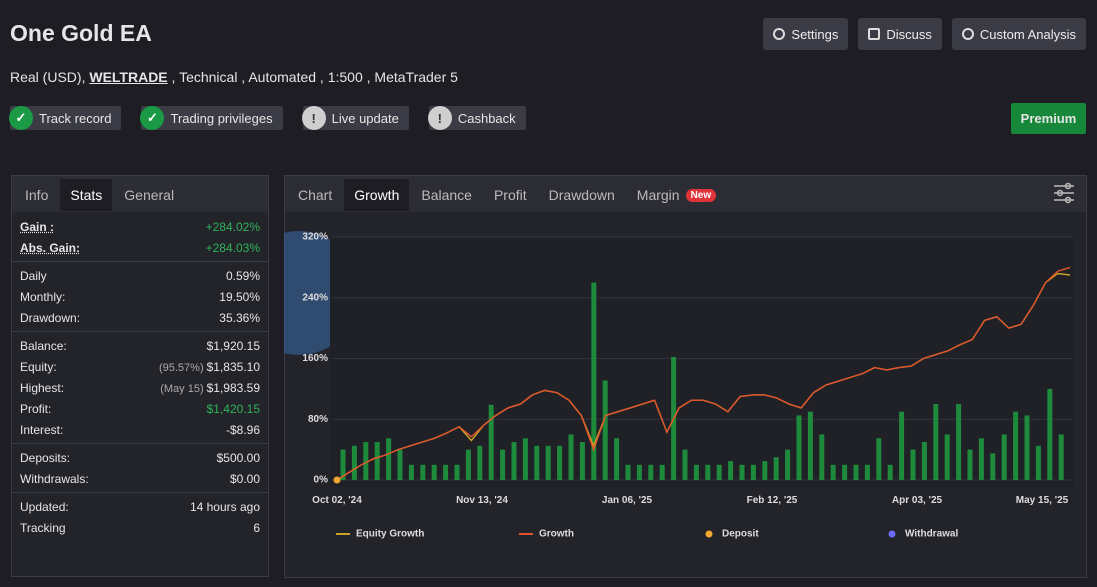 The height and width of the screenshot is (587, 1097). Describe the element at coordinates (140, 429) in the screenshot. I see `stat-row: Interest: -$8.96` at that location.